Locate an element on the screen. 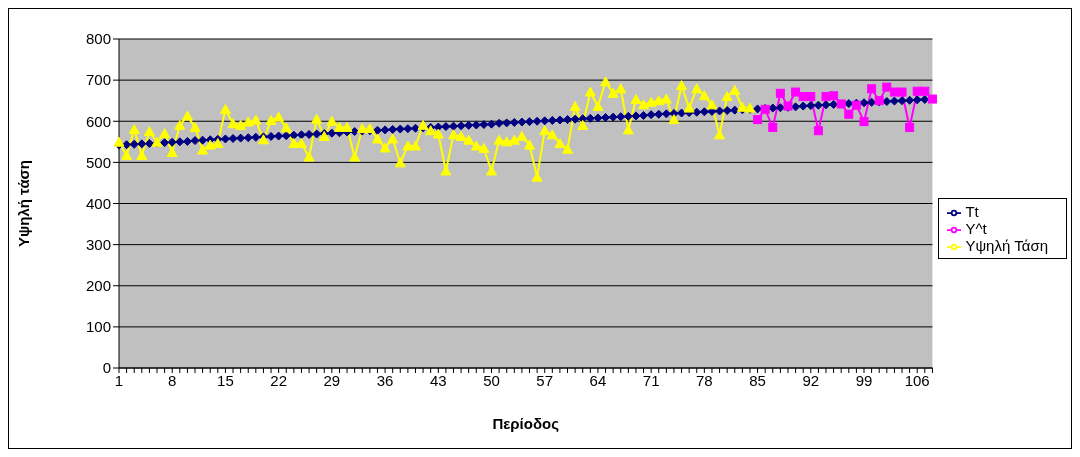  x-tick-label: 29 is located at coordinates (332, 380).